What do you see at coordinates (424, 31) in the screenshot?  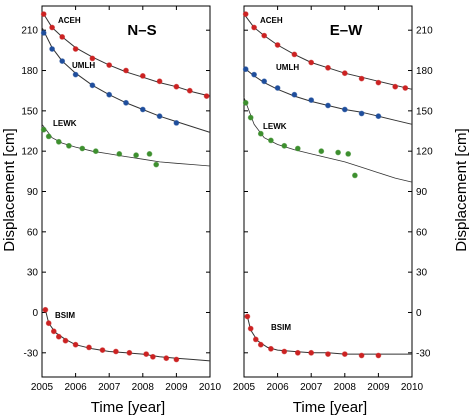 I see `y-tick-label-ew-210: 210` at bounding box center [424, 31].